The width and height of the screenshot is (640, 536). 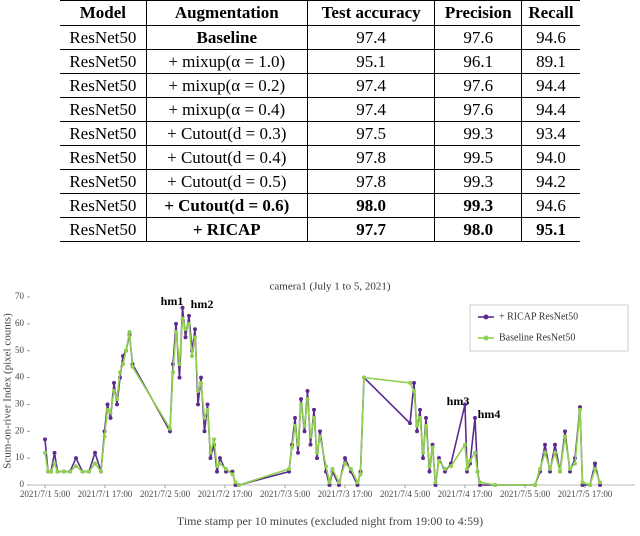 I want to click on annotation: hm3, so click(x=458, y=401).